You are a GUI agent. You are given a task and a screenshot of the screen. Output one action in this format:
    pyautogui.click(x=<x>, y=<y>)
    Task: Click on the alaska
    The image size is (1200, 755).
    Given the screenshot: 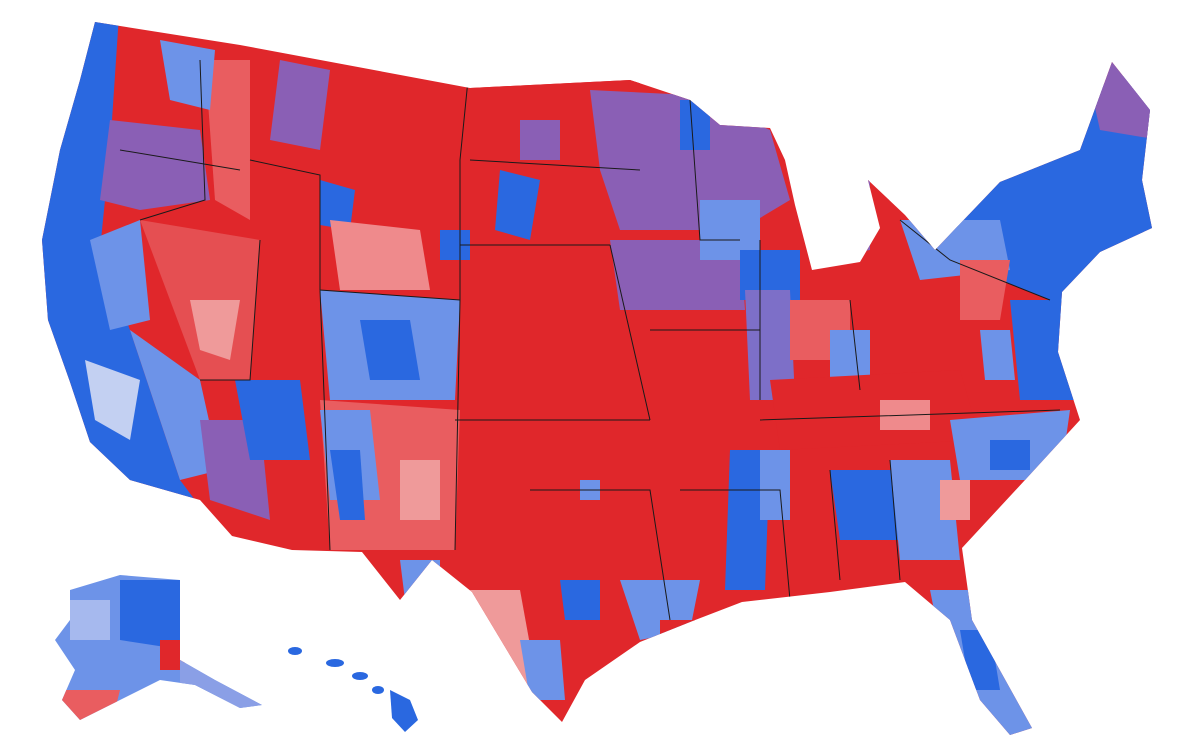 What is the action you would take?
    pyautogui.click(x=158, y=647)
    